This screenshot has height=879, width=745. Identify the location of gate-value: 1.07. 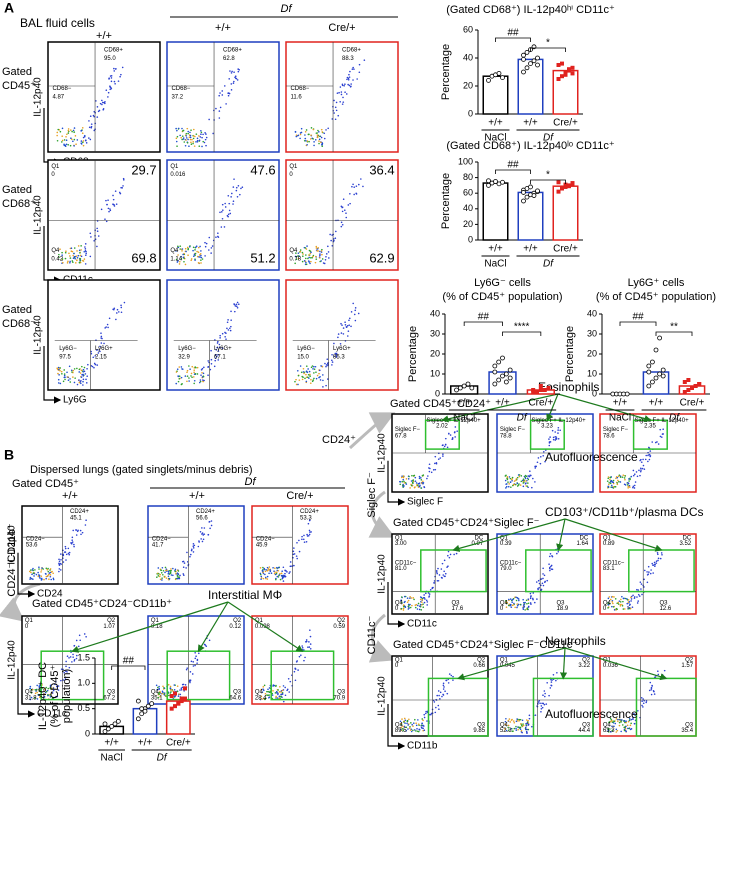
(109, 627).